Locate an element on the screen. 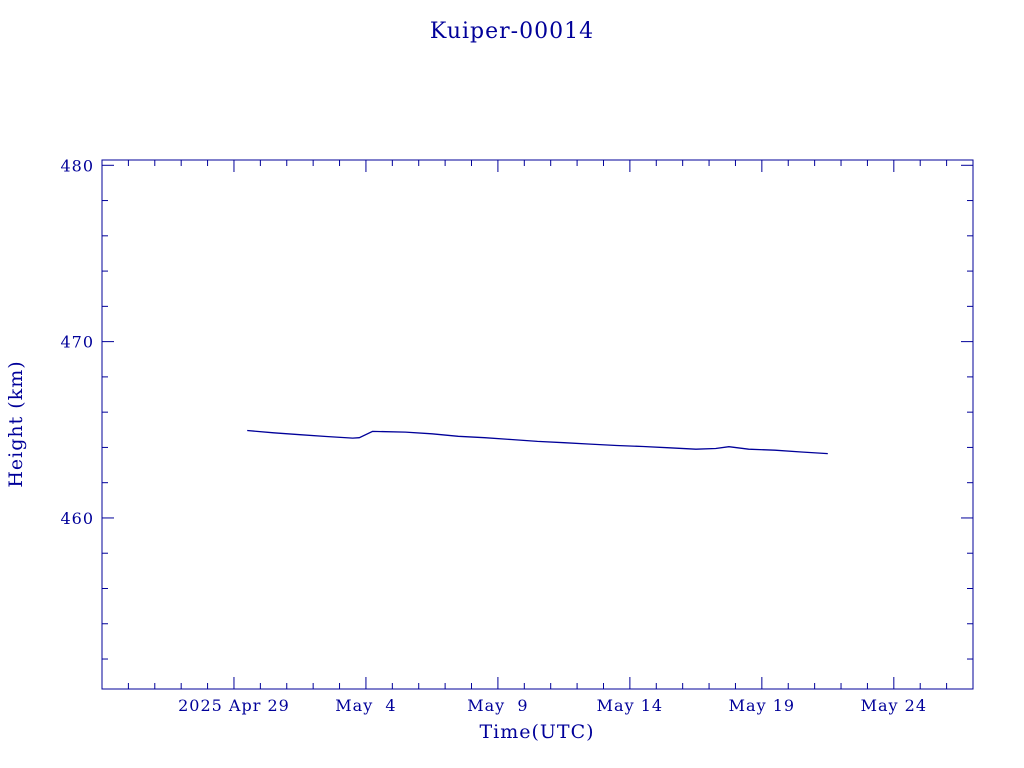 Image resolution: width=1024 pixels, height=768 pixels. x-tick-label: May 24 is located at coordinates (894, 705).